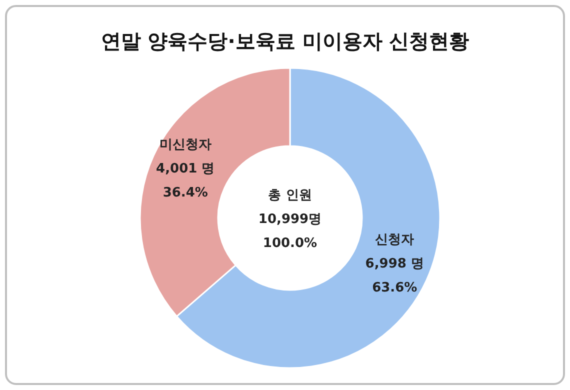  What do you see at coordinates (290, 243) in the screenshot?
I see `text: 100.0%` at bounding box center [290, 243].